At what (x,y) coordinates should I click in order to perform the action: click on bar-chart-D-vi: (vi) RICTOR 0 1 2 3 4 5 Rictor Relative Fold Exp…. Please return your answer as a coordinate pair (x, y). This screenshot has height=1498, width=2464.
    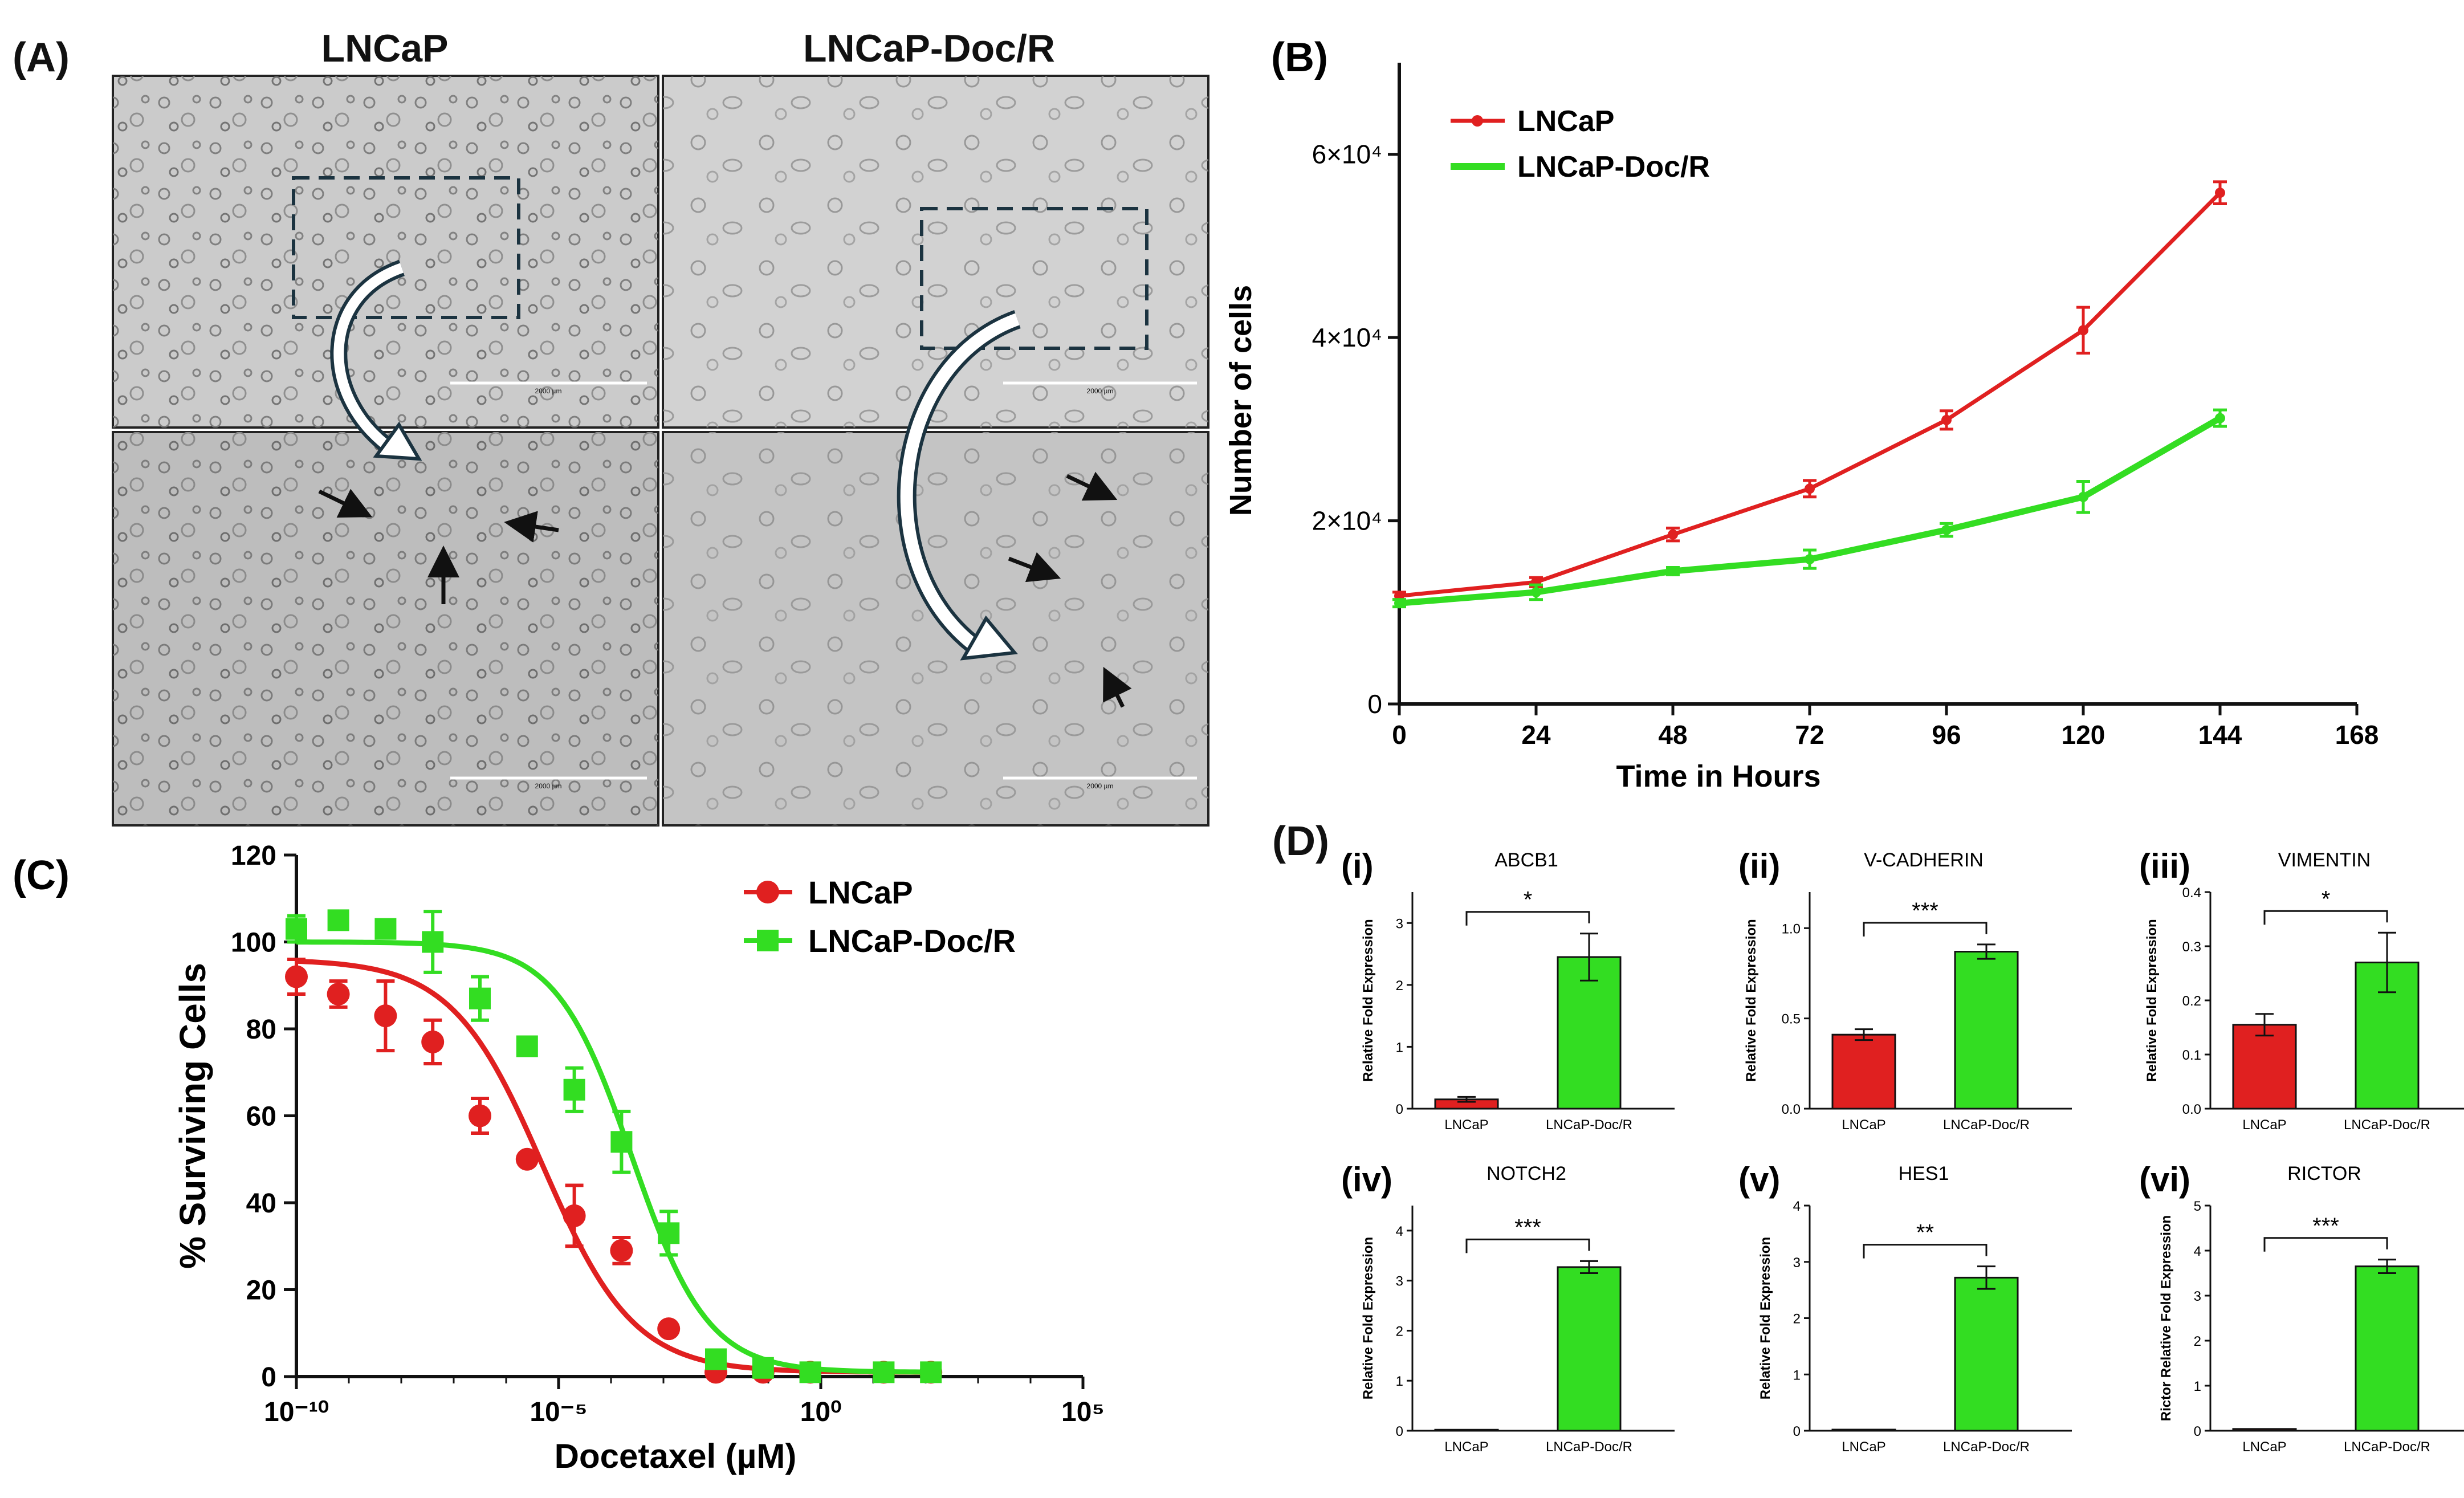
    Looking at the image, I should click on (2301, 1308).